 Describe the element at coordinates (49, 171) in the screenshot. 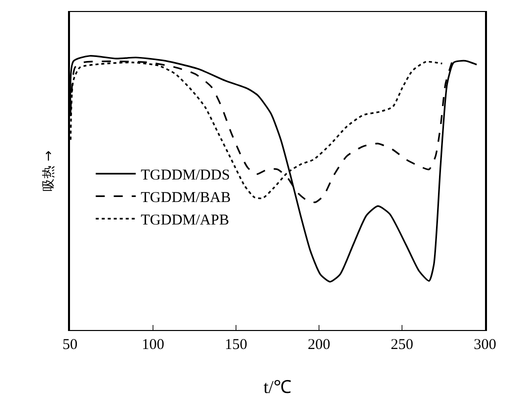

I see `y-axis-title: 吸热 →` at that location.